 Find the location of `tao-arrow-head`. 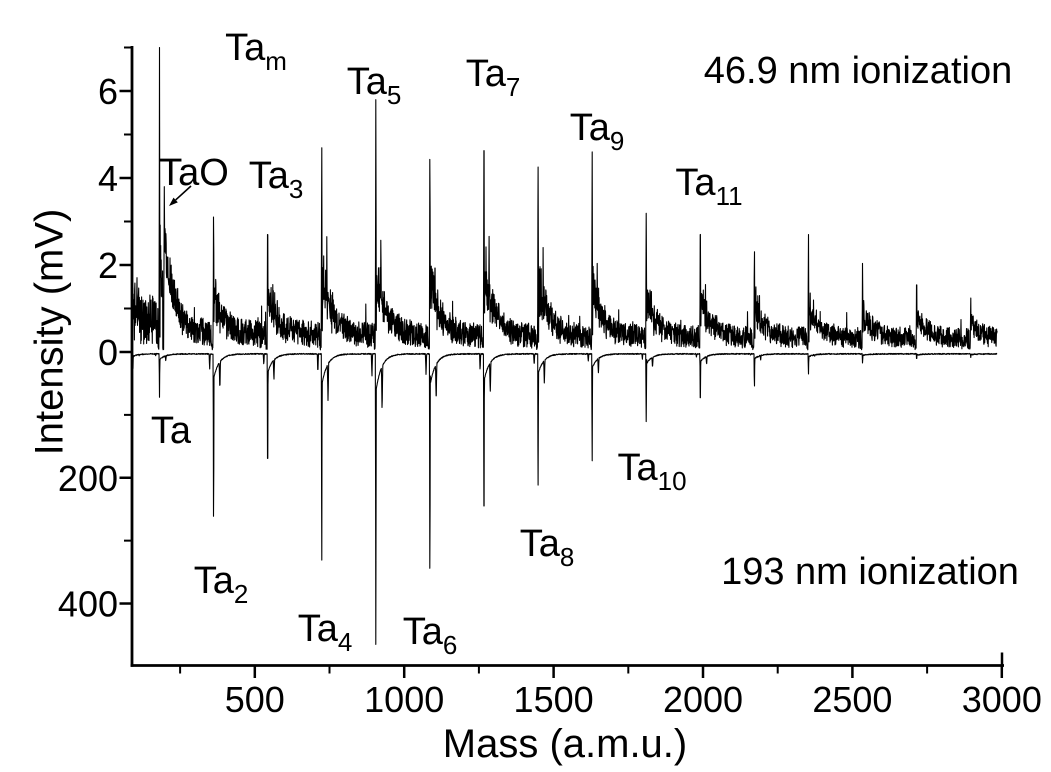

tao-arrow-head is located at coordinates (173, 201).